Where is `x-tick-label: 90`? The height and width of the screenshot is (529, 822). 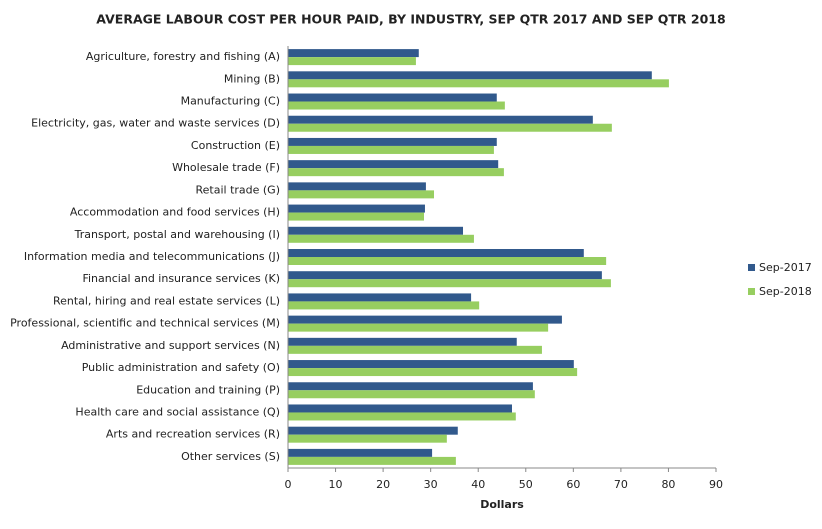
x-tick-label: 90 is located at coordinates (716, 484).